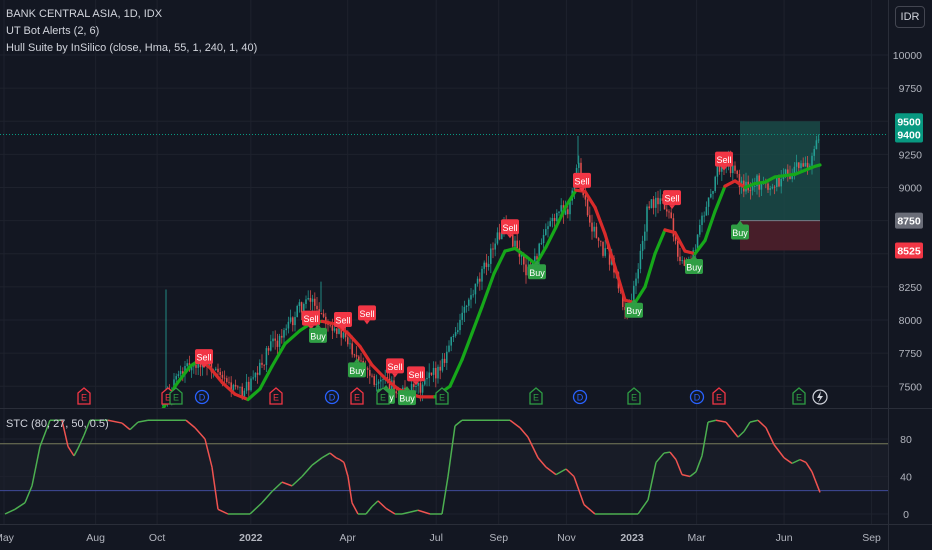 This screenshot has width=932, height=550. What do you see at coordinates (537, 273) in the screenshot?
I see `signal-label: Buy` at bounding box center [537, 273].